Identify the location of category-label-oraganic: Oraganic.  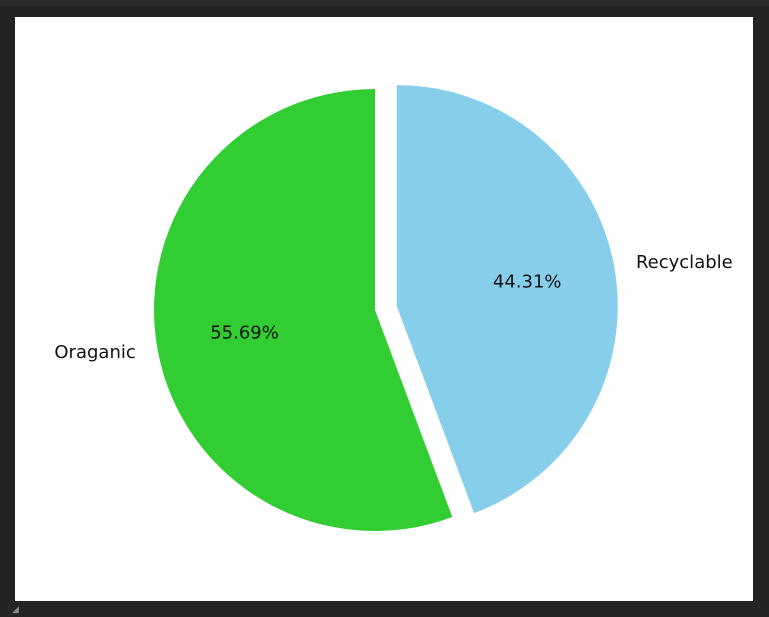
(94, 352).